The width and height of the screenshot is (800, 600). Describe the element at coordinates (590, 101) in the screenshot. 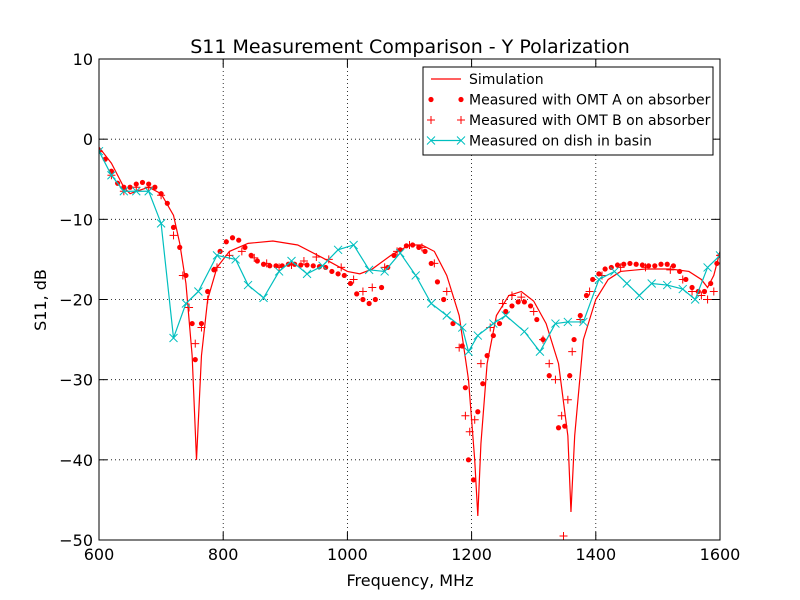

I see `legend-label: Measured with OMT A on absorber` at that location.